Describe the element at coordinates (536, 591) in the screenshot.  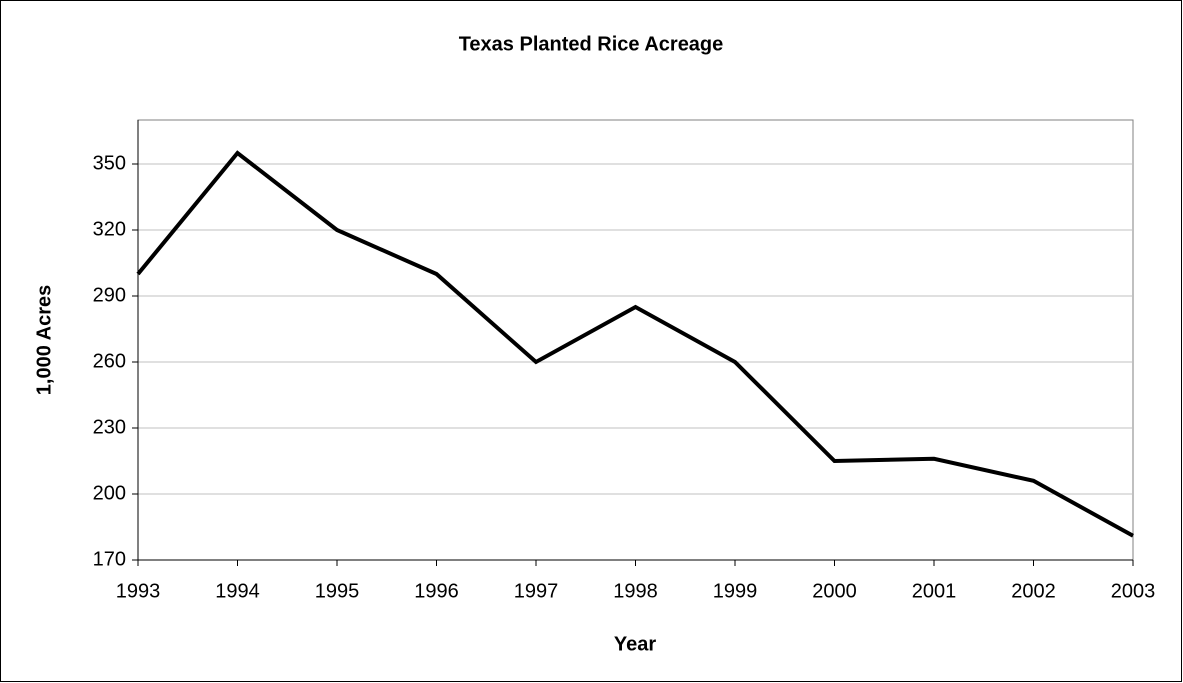
I see `x-tick-label: 1997` at that location.